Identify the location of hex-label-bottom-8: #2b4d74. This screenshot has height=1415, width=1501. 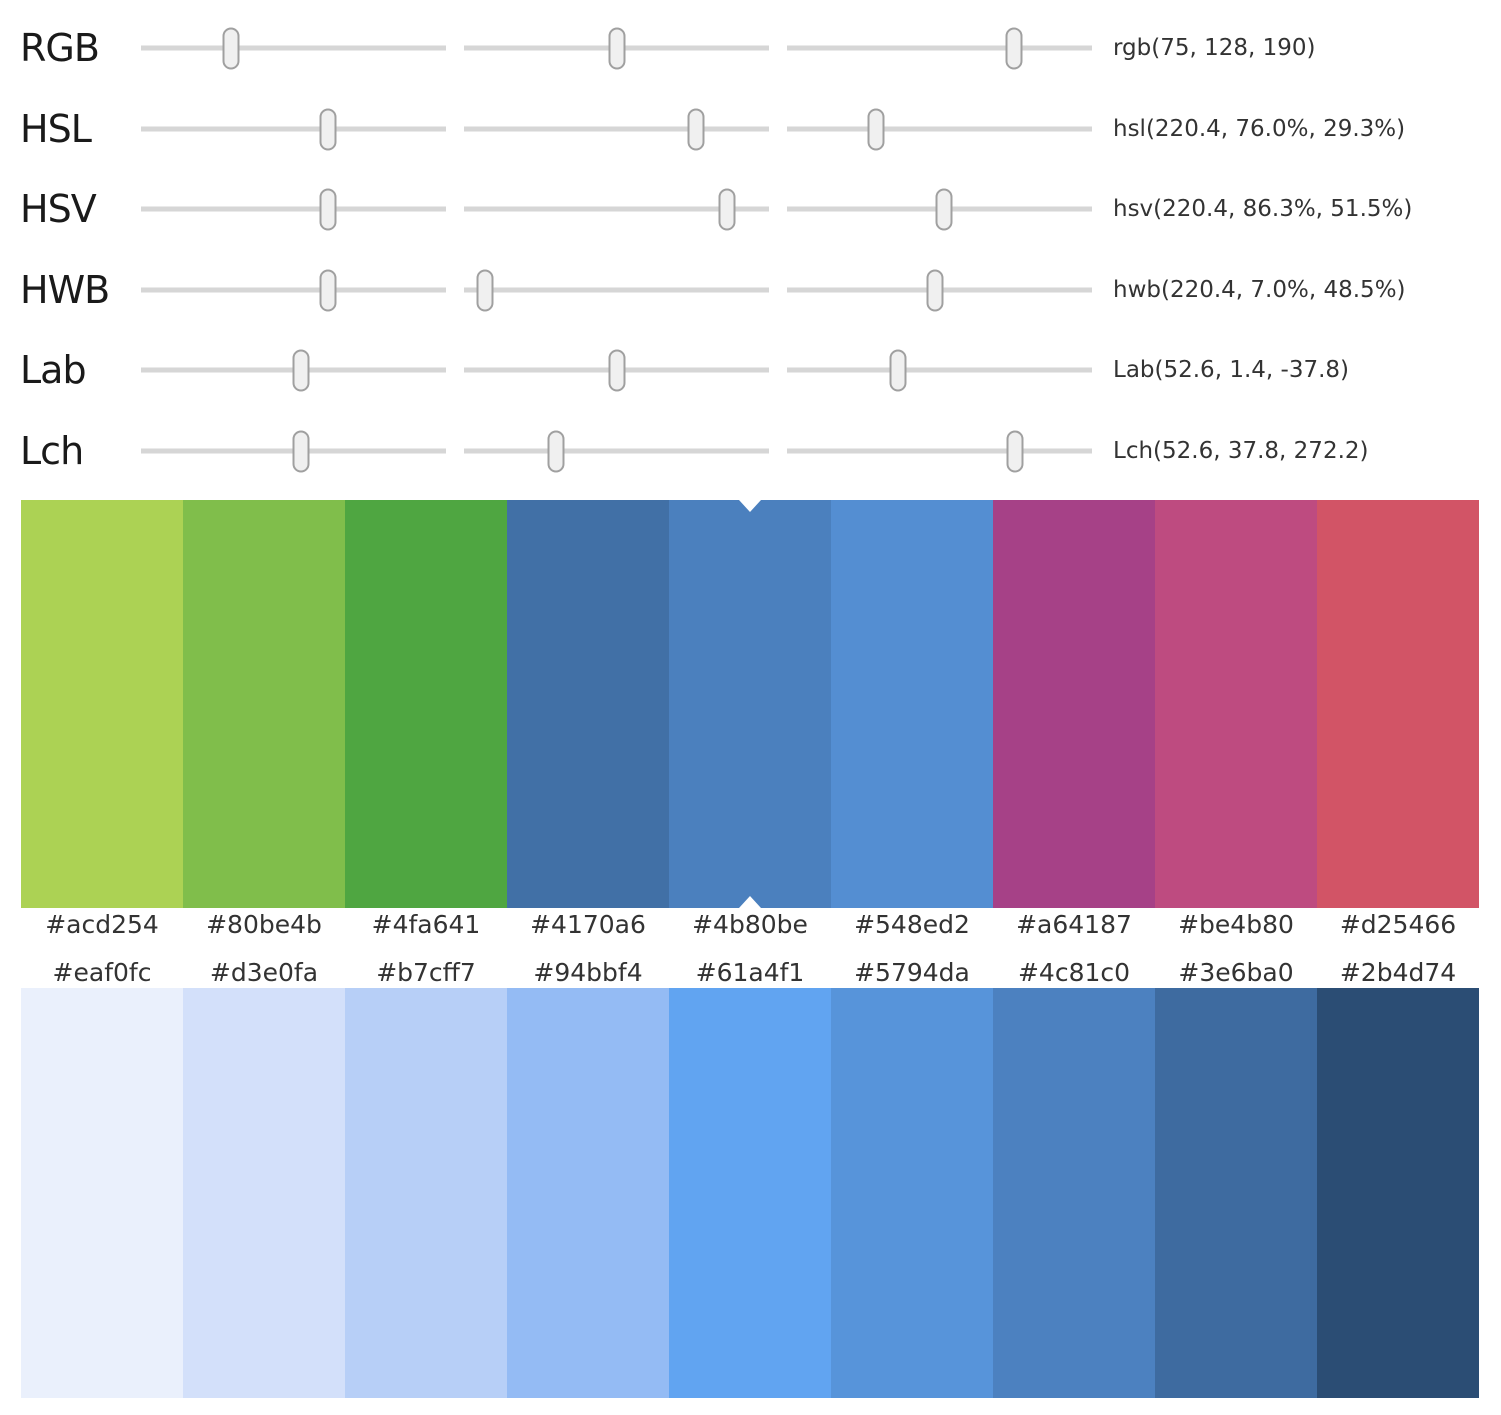
(1398, 972).